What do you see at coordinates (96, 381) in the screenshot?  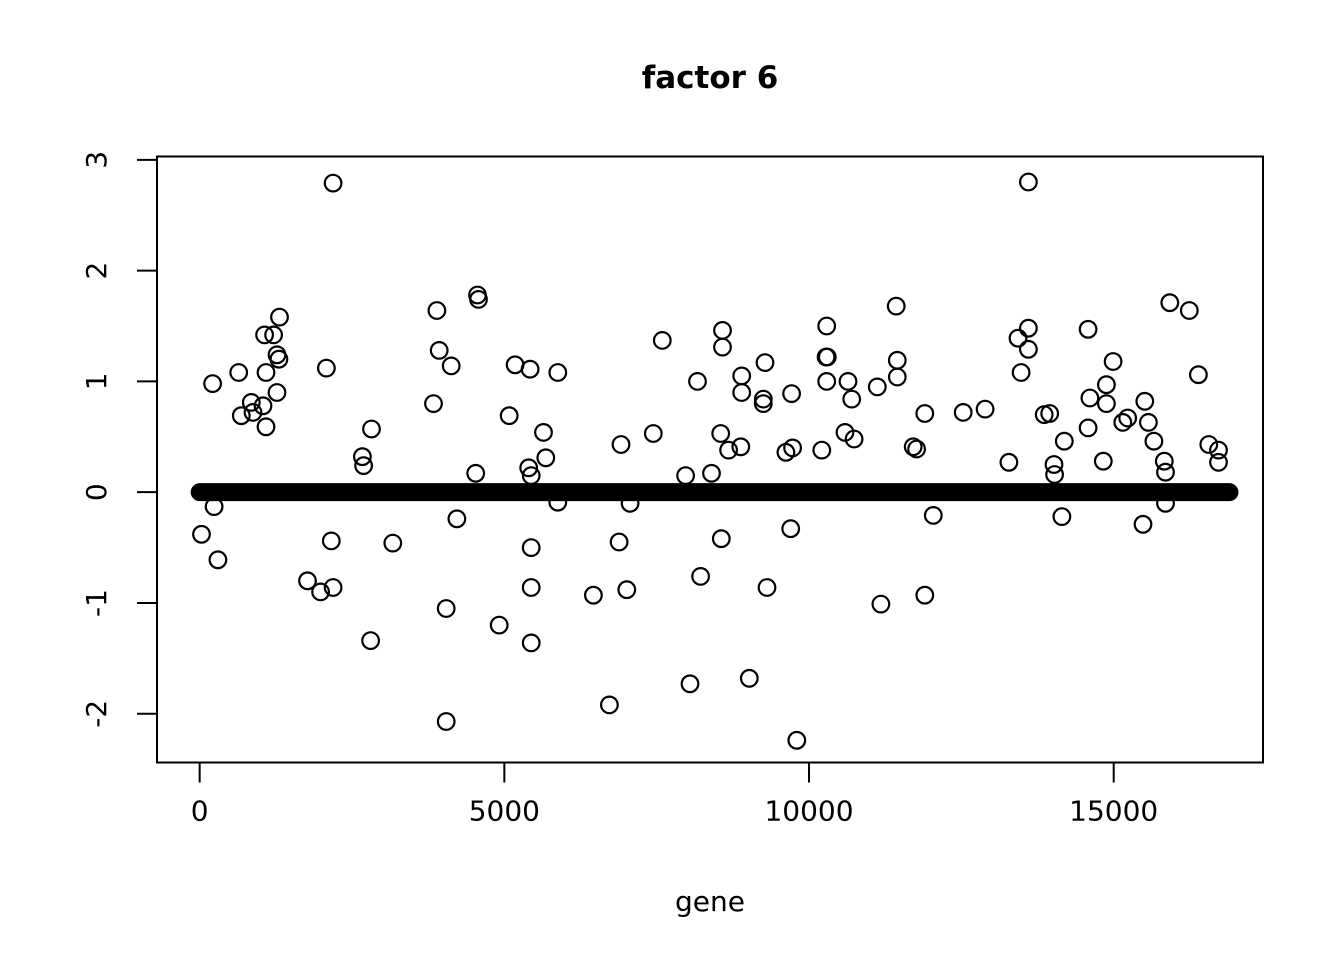 I see `y-tick-label: 1` at bounding box center [96, 381].